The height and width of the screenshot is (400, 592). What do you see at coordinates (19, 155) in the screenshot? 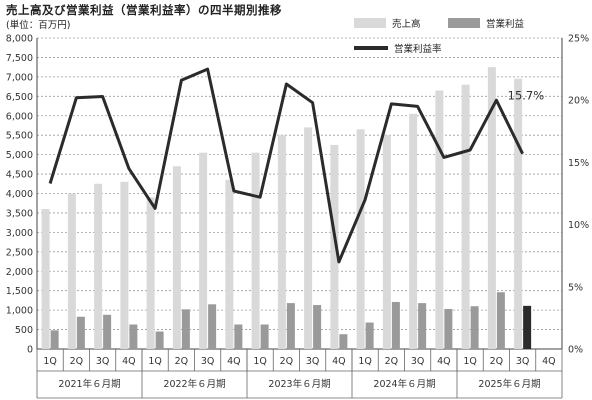
I see `y-left-tick-label: 5,000` at bounding box center [19, 155].